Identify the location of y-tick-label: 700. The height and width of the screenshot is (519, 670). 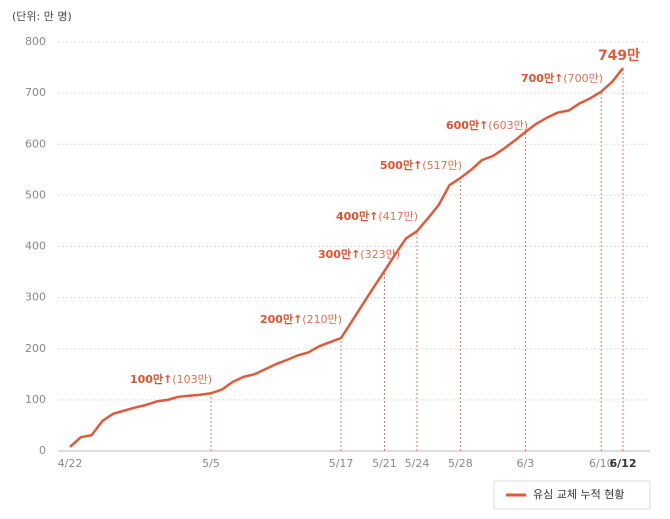
(35, 92).